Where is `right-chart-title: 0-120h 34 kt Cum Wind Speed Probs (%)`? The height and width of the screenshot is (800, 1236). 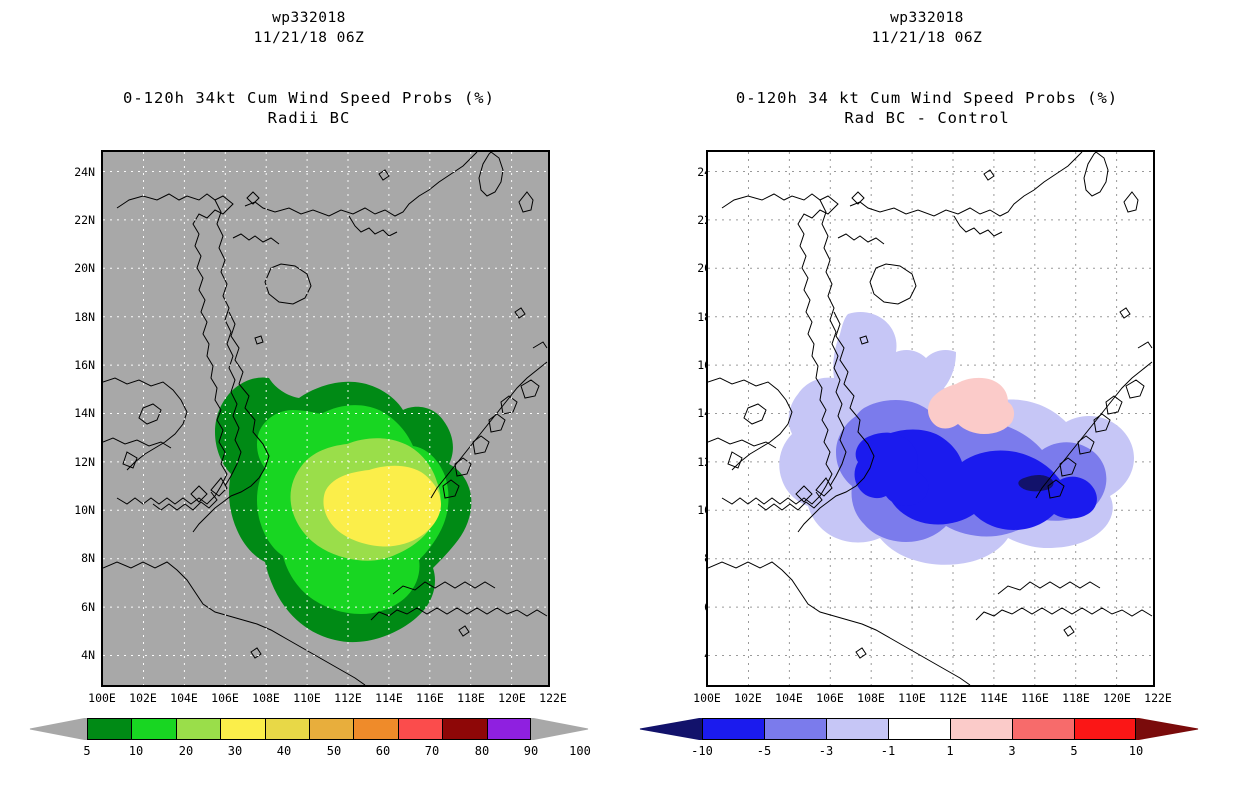 right-chart-title: 0-120h 34 kt Cum Wind Speed Probs (%) is located at coordinates (927, 98).